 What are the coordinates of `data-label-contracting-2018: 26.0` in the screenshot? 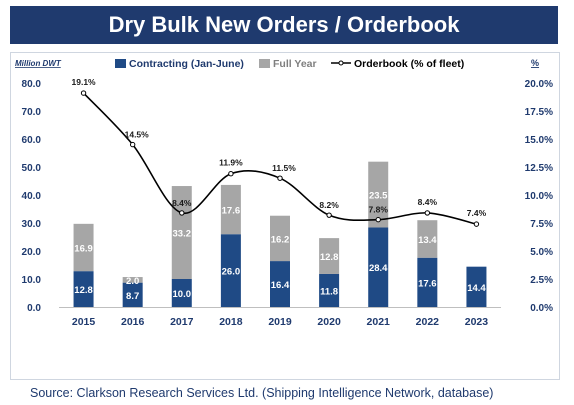 It's located at (231, 272).